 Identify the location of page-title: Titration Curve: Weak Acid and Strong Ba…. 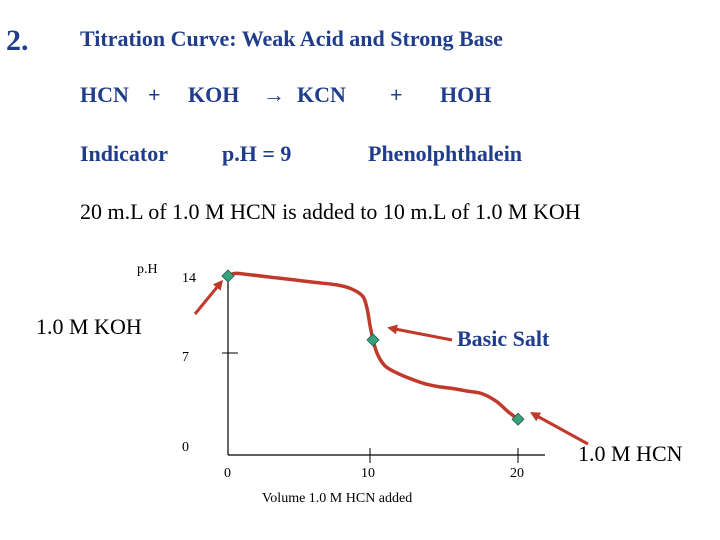
(291, 38).